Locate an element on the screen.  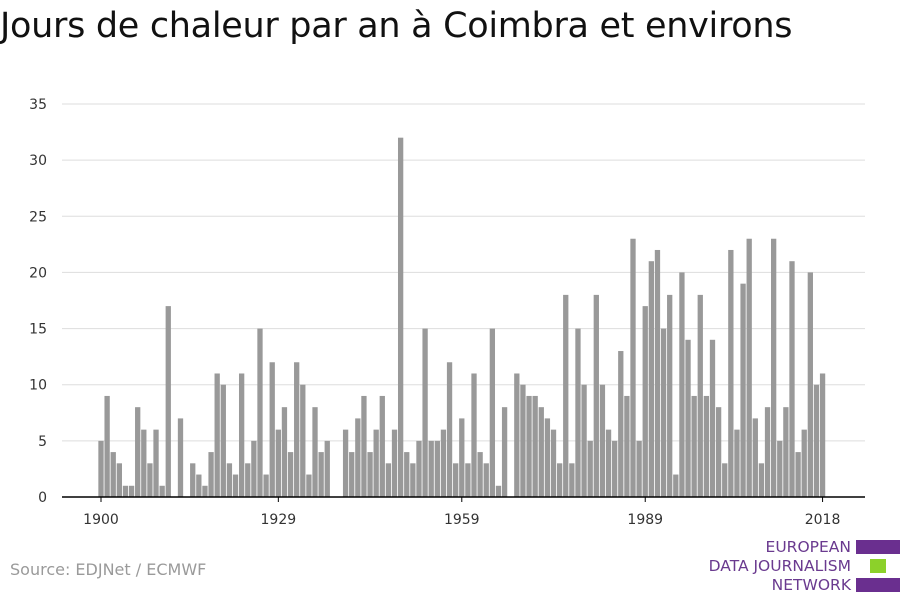
bar-1910 is located at coordinates (162, 491).